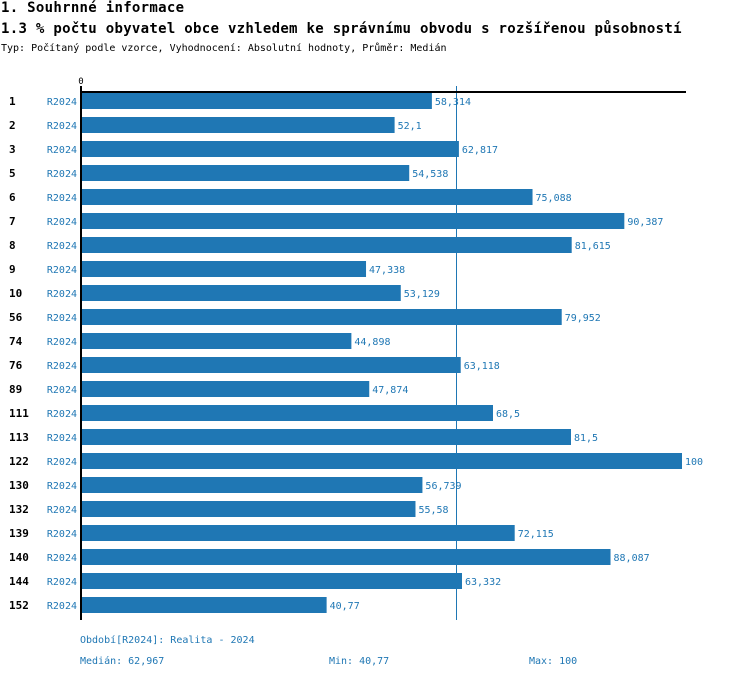  What do you see at coordinates (12, 125) in the screenshot?
I see `category-label: 2` at bounding box center [12, 125].